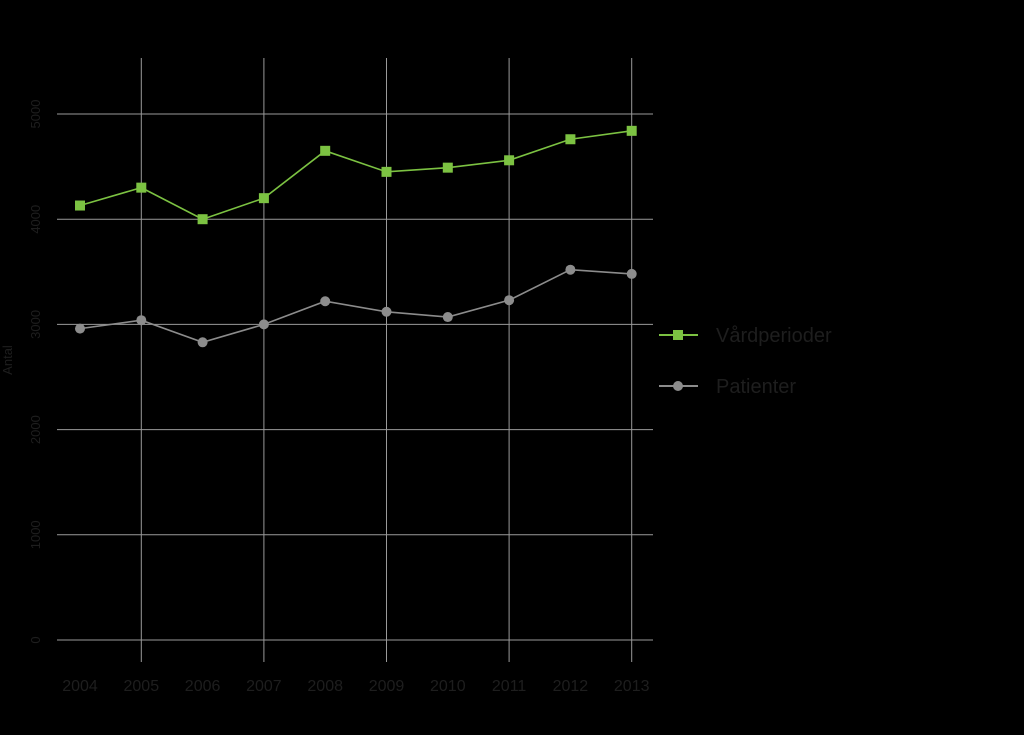  Describe the element at coordinates (509, 686) in the screenshot. I see `x-tick-label: 2011` at that location.